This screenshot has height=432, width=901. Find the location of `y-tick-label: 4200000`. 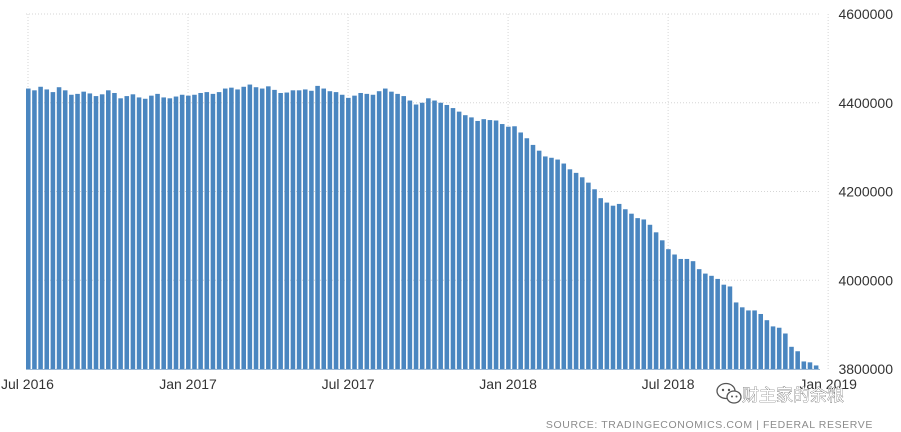

y-tick-label: 4200000 is located at coordinates (865, 192).